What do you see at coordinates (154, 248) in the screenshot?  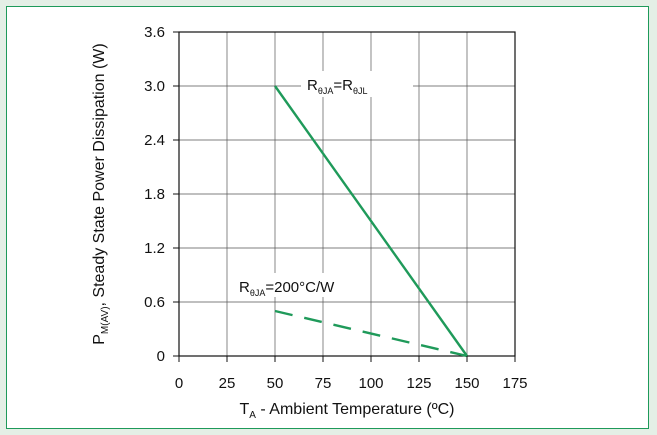 I see `y-tick-label: 1.2` at bounding box center [154, 248].